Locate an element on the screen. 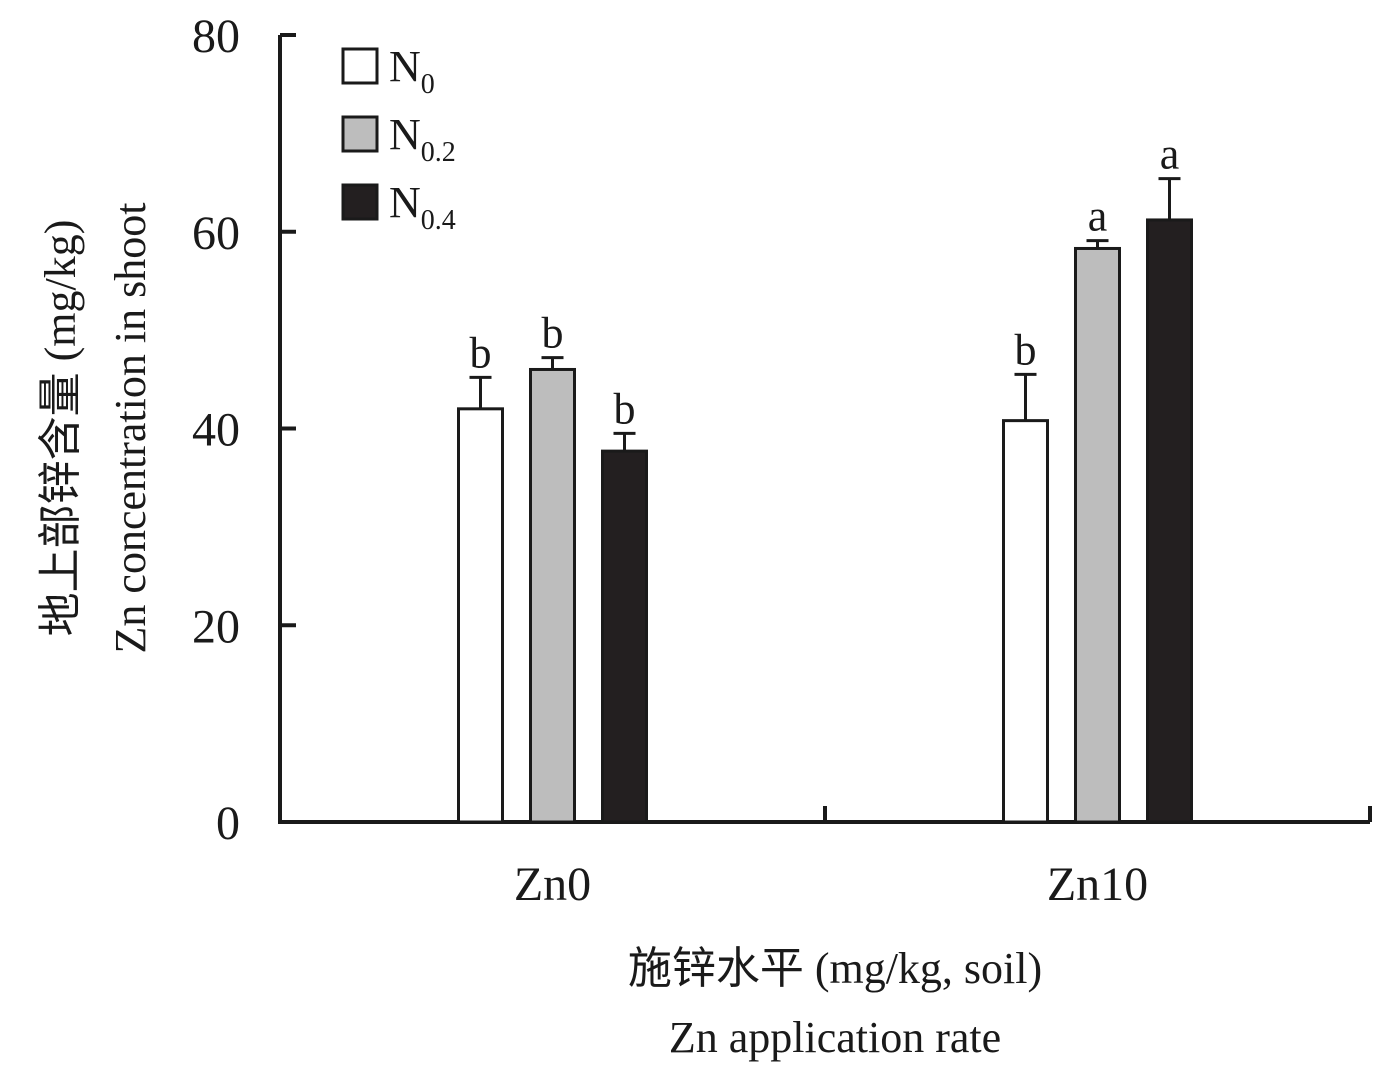 Image resolution: width=1378 pixels, height=1073 pixels. y-tick-label: 20 is located at coordinates (216, 626).